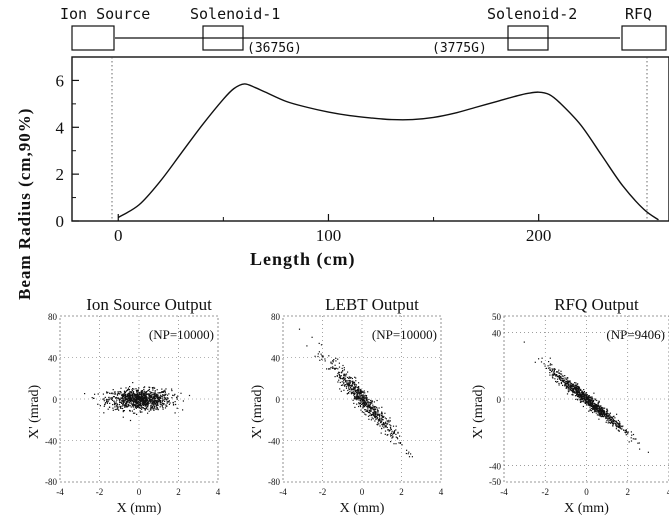  What do you see at coordinates (302, 259) in the screenshot?
I see `radius-xlabel: Length (cm)` at bounding box center [302, 259].